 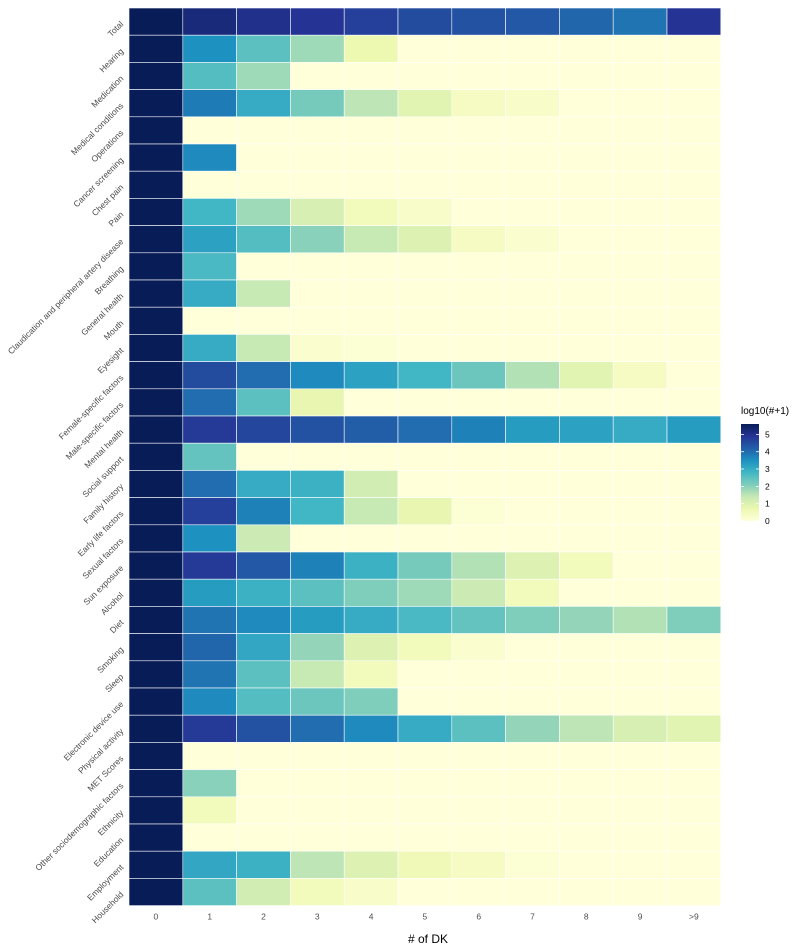 What do you see at coordinates (110, 659) in the screenshot?
I see `y-tick-label: Smoking` at bounding box center [110, 659].